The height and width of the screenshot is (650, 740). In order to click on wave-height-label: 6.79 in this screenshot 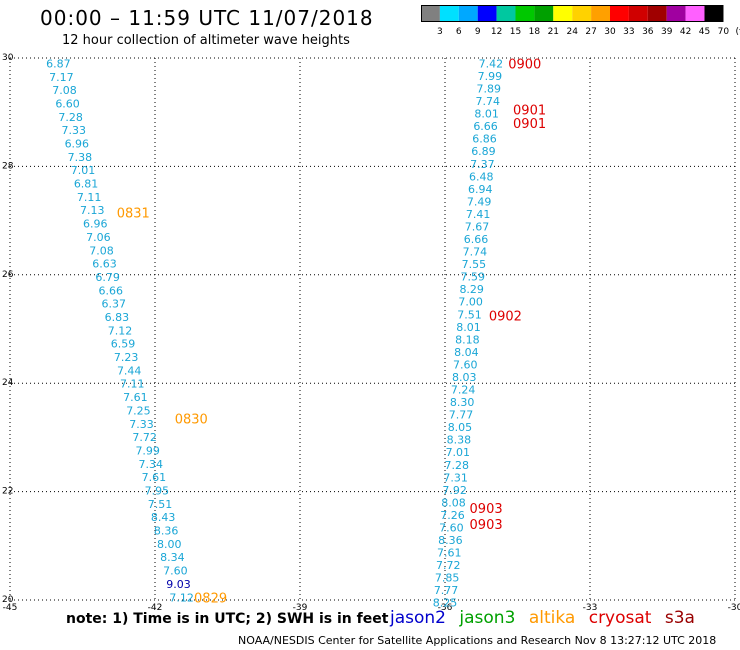, I will do `click(107, 277)`.